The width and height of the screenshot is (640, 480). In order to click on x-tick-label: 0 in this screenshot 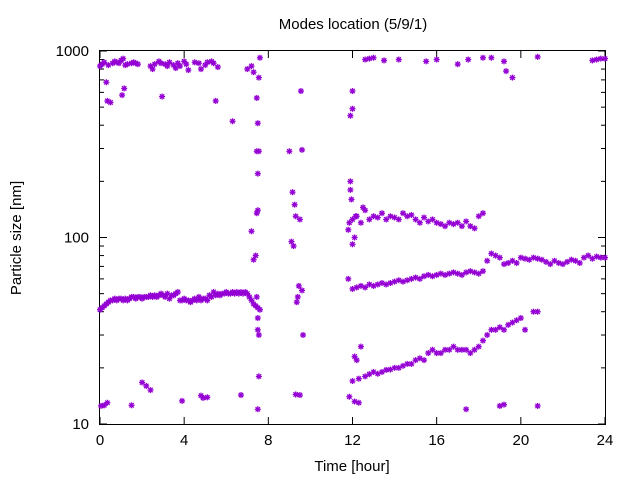, I will do `click(100, 440)`.